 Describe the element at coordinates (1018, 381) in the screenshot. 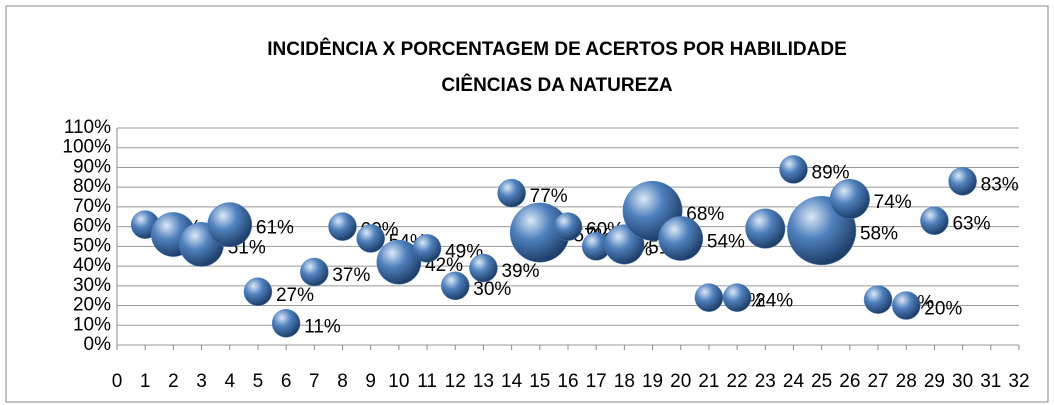

I see `x-tick-label: 32` at that location.